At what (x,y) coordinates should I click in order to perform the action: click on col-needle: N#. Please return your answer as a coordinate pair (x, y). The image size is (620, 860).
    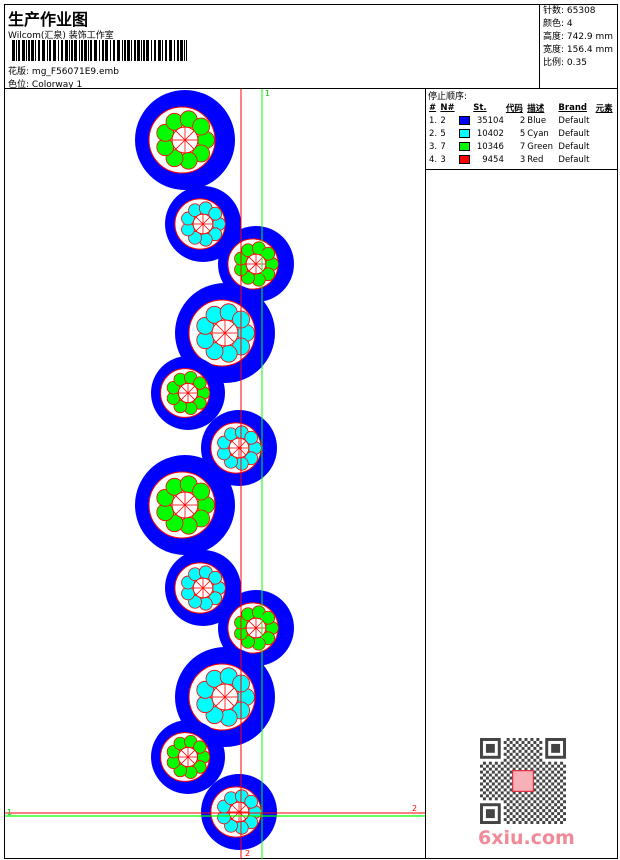
    Looking at the image, I should click on (447, 107).